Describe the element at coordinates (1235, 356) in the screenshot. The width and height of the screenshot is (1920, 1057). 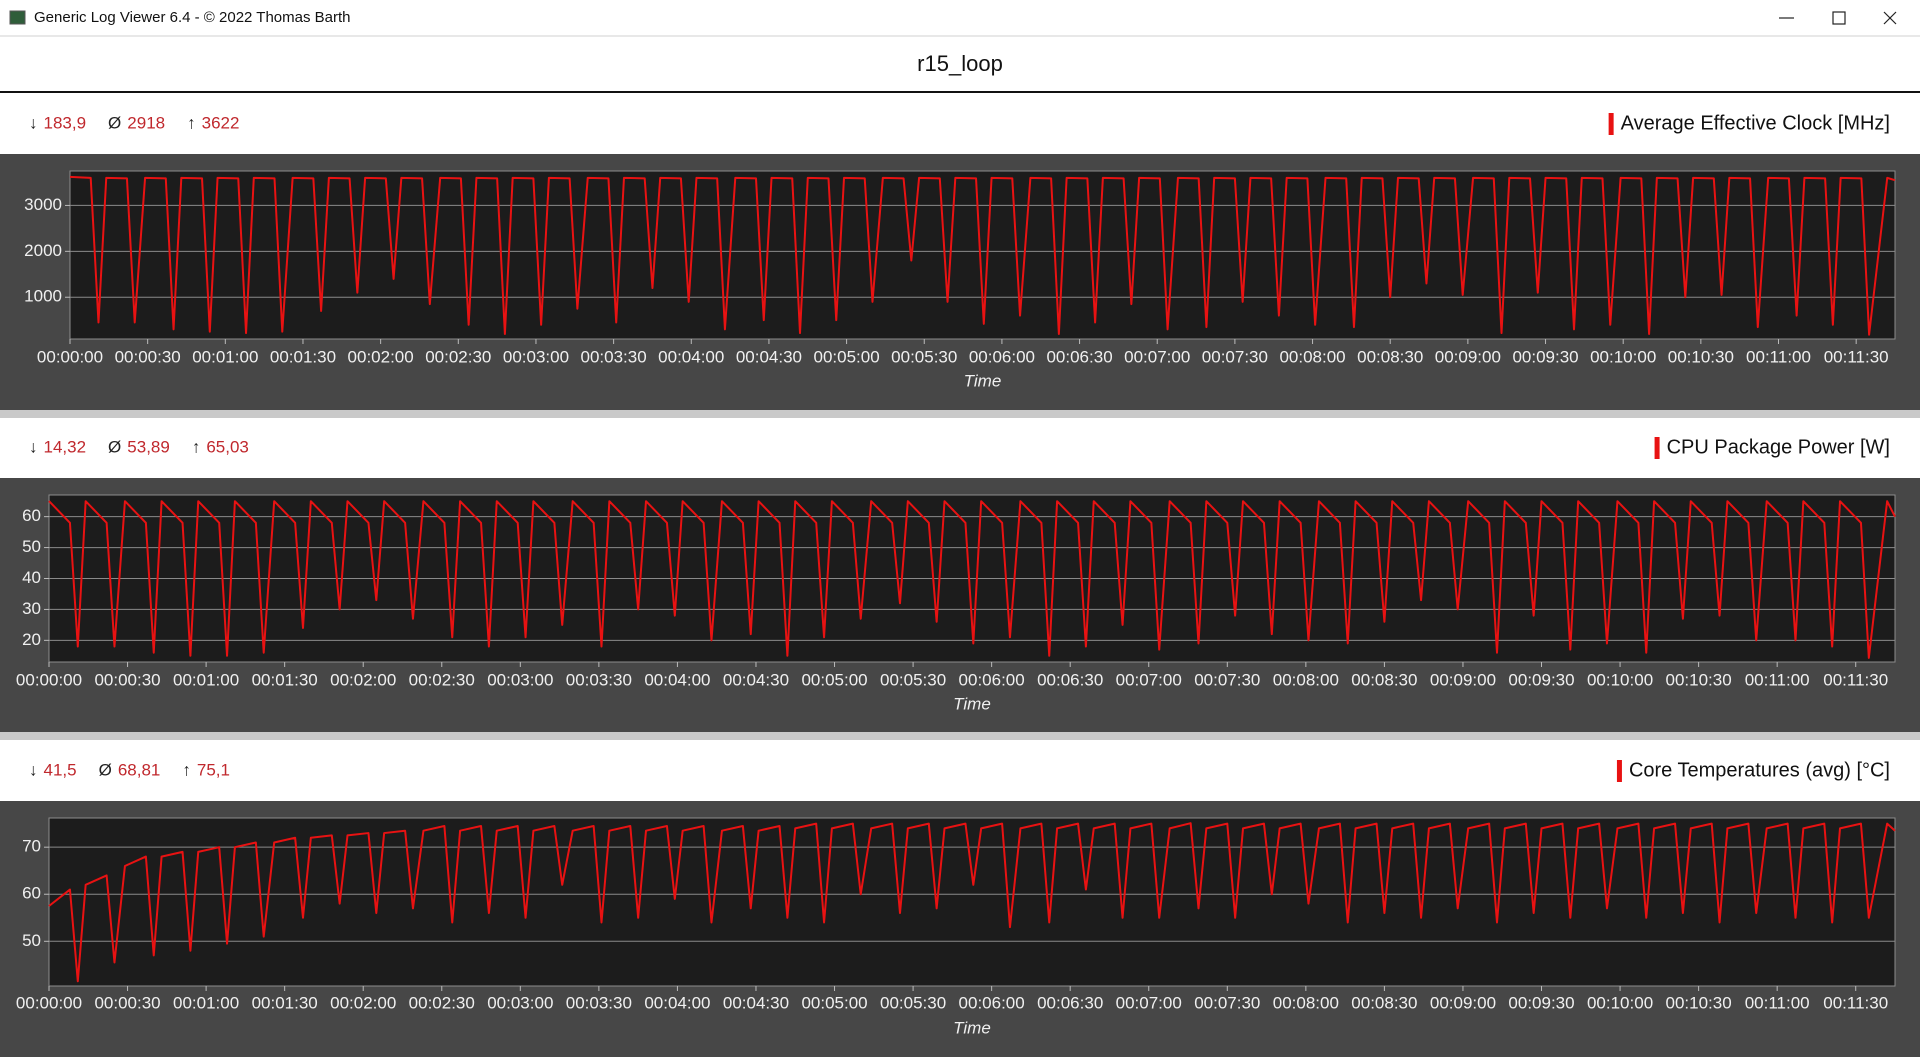
I see `x-tick-label: 00:07:30` at that location.